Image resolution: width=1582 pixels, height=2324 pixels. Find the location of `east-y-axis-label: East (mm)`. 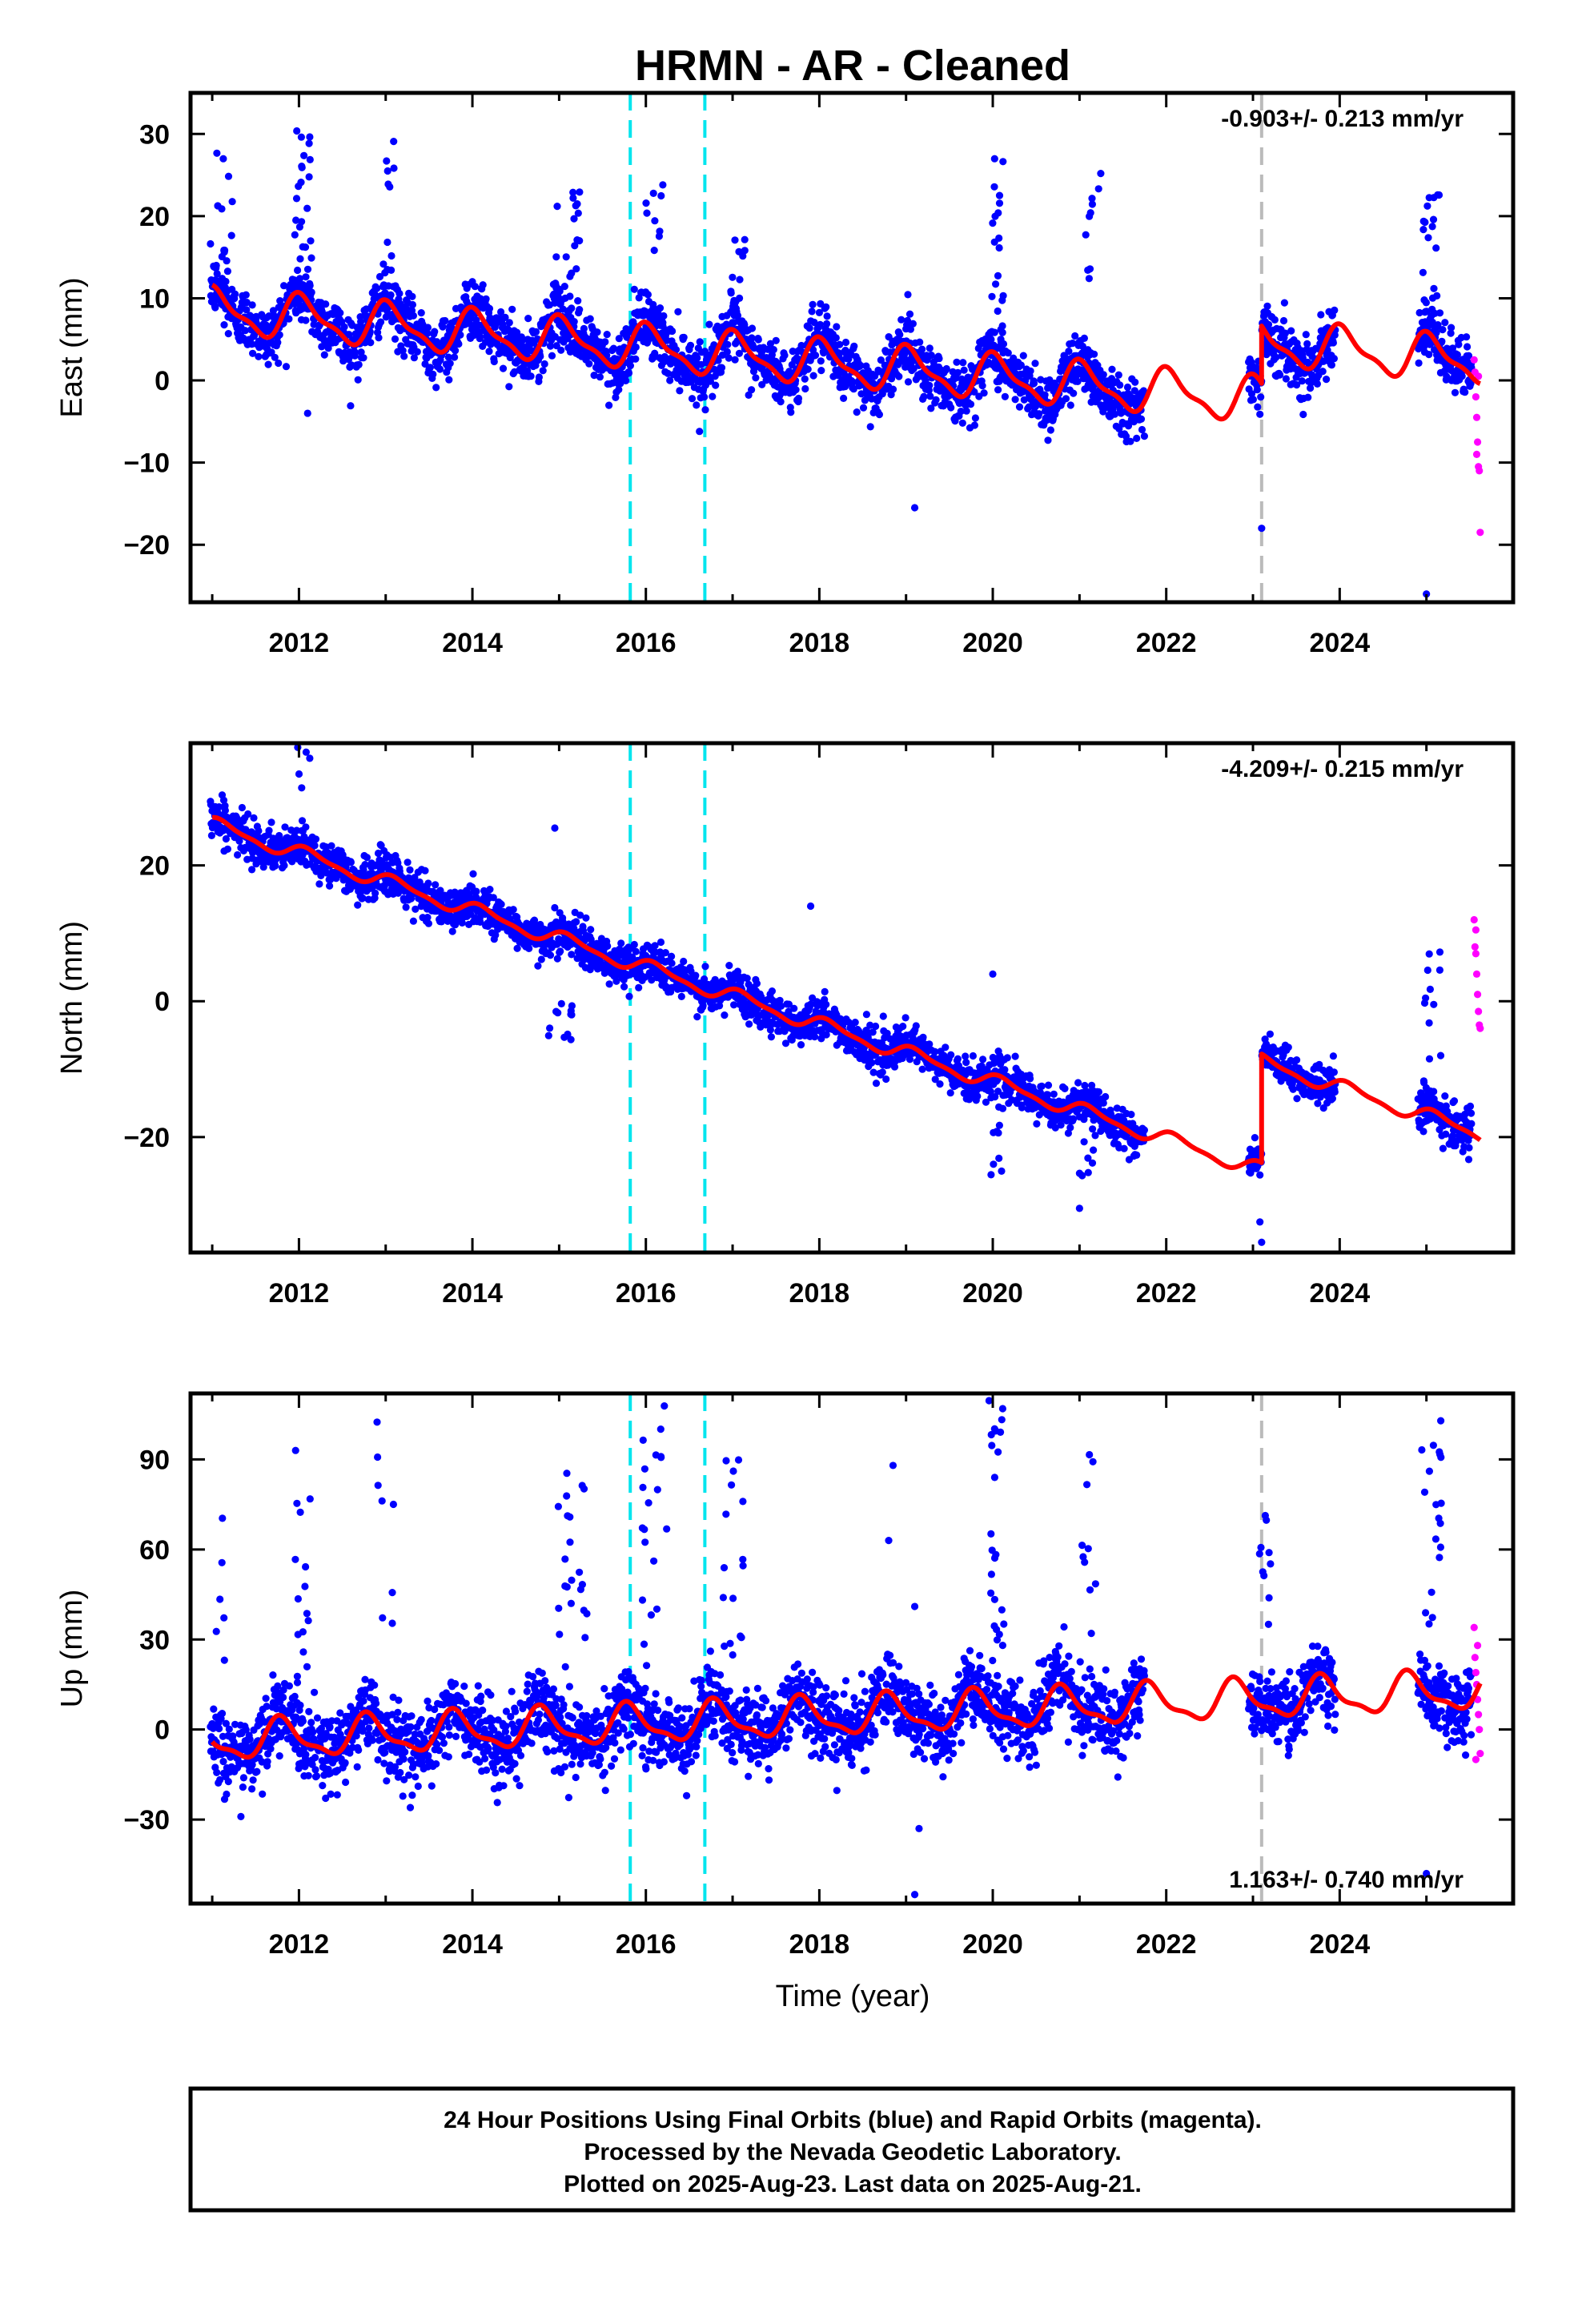

east-y-axis-label: East (mm) is located at coordinates (72, 347).